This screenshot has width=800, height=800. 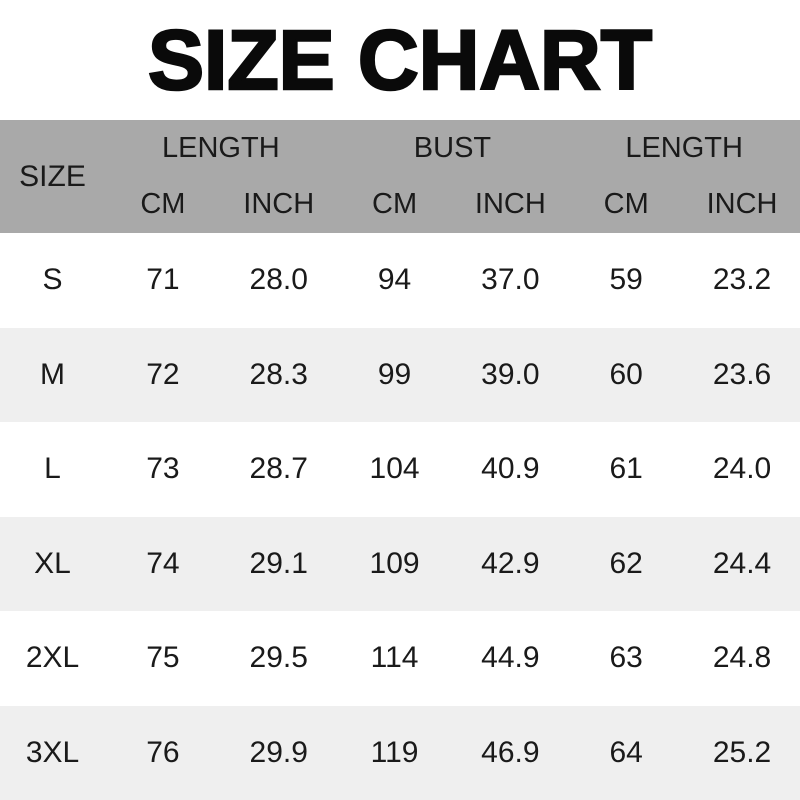 I want to click on value-cell: 24.8, so click(x=742, y=658).